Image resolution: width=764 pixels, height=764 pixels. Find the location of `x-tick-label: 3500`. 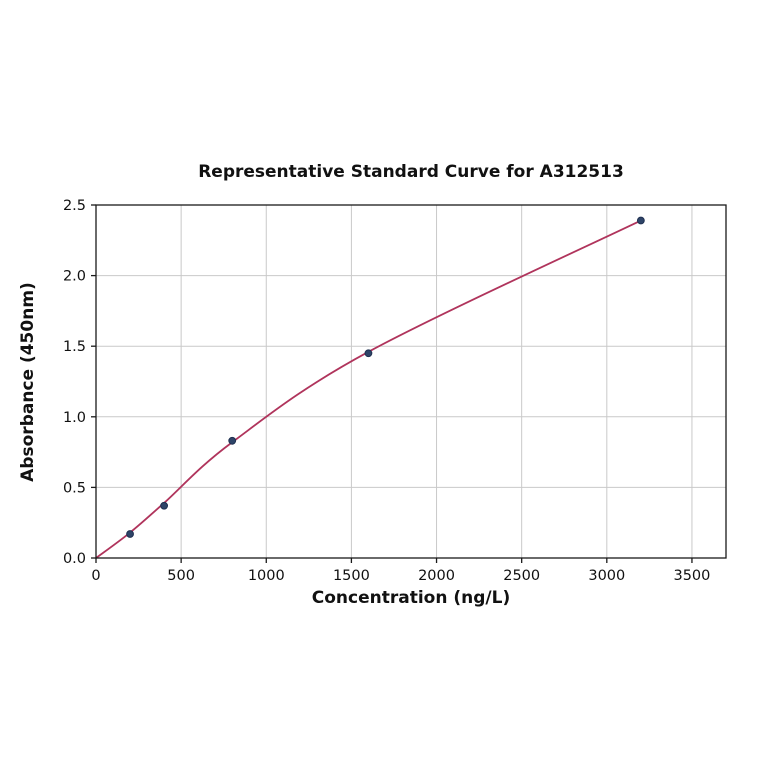

x-tick-label: 3500 is located at coordinates (691, 576).